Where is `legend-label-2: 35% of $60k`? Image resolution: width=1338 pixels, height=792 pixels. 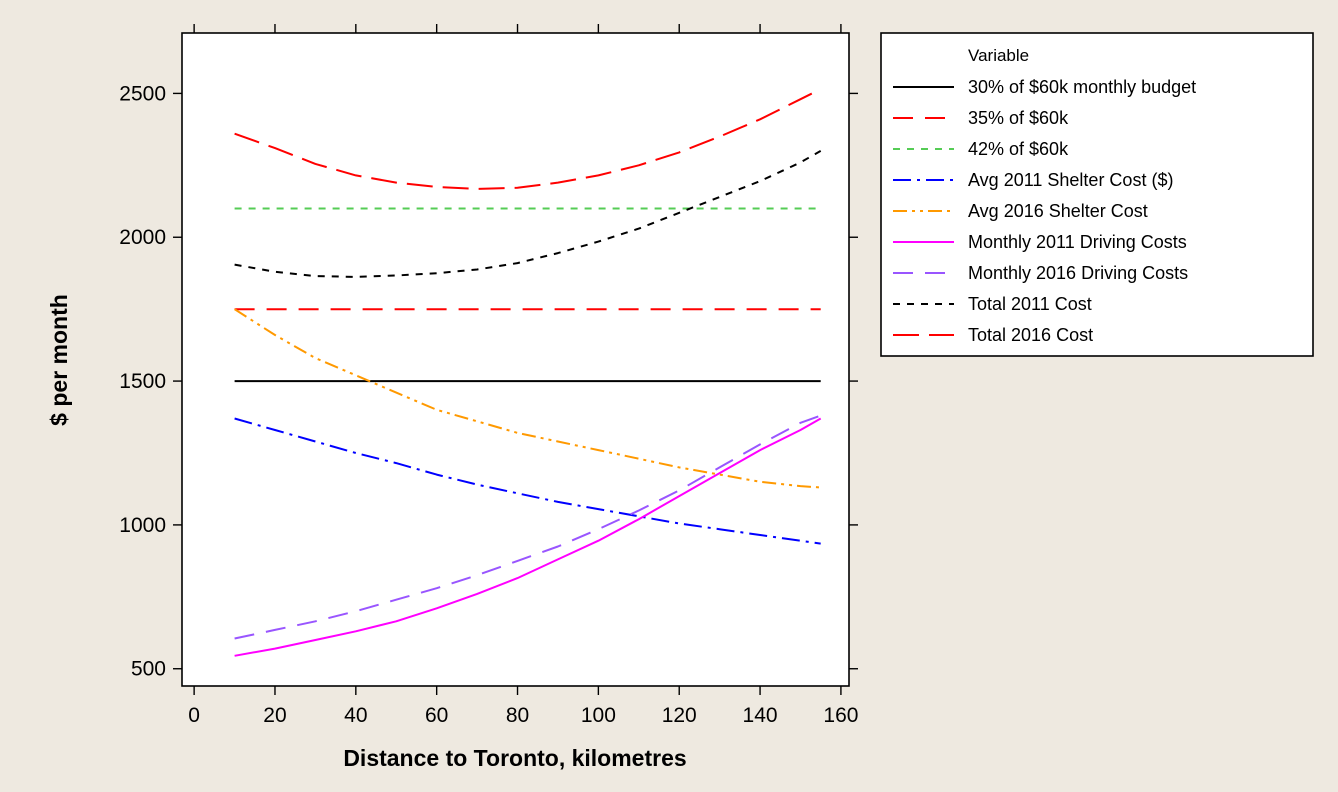
legend-label-2: 35% of $60k is located at coordinates (1018, 118).